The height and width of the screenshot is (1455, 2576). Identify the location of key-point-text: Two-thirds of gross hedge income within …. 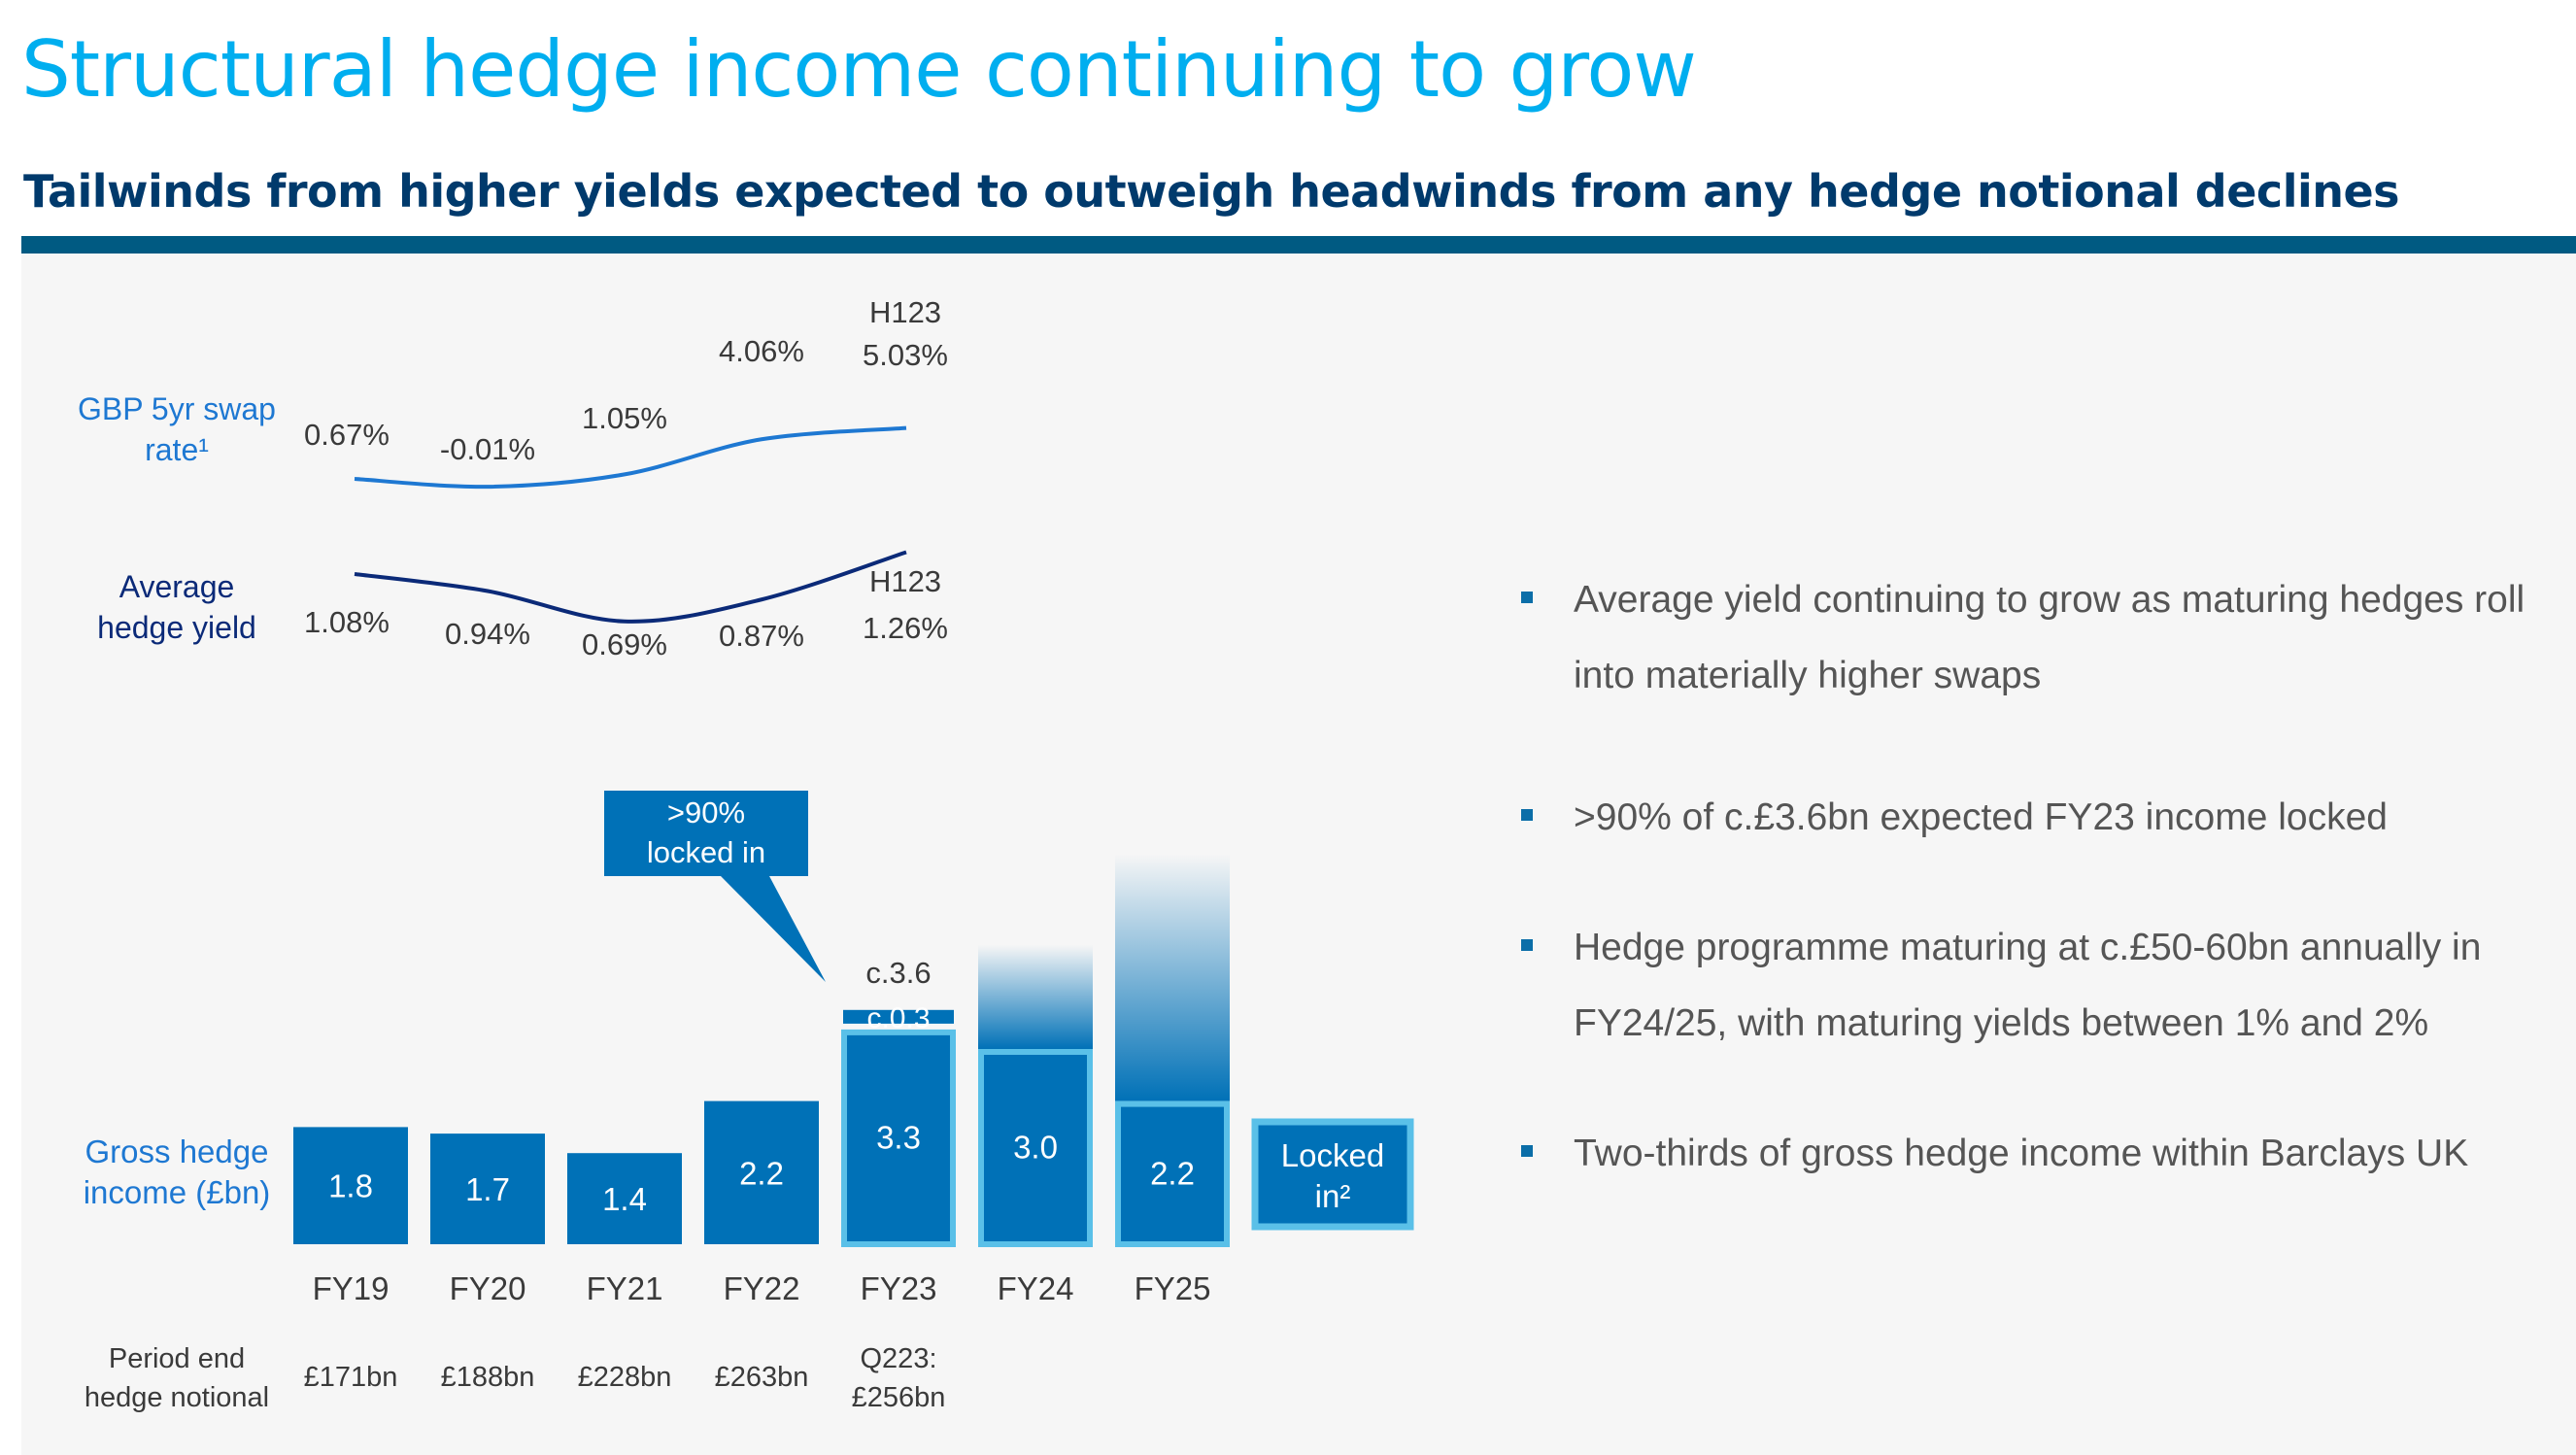
(2021, 1153).